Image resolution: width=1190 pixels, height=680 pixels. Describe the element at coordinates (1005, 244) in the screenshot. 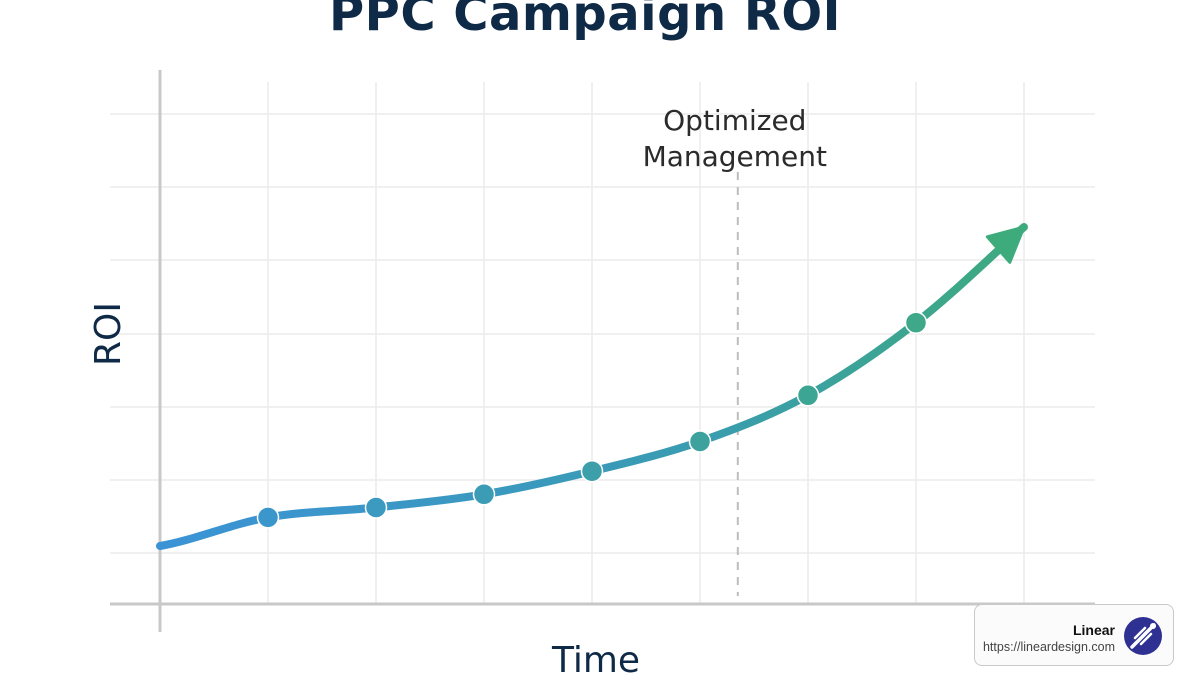

I see `arrowhead-icon` at that location.